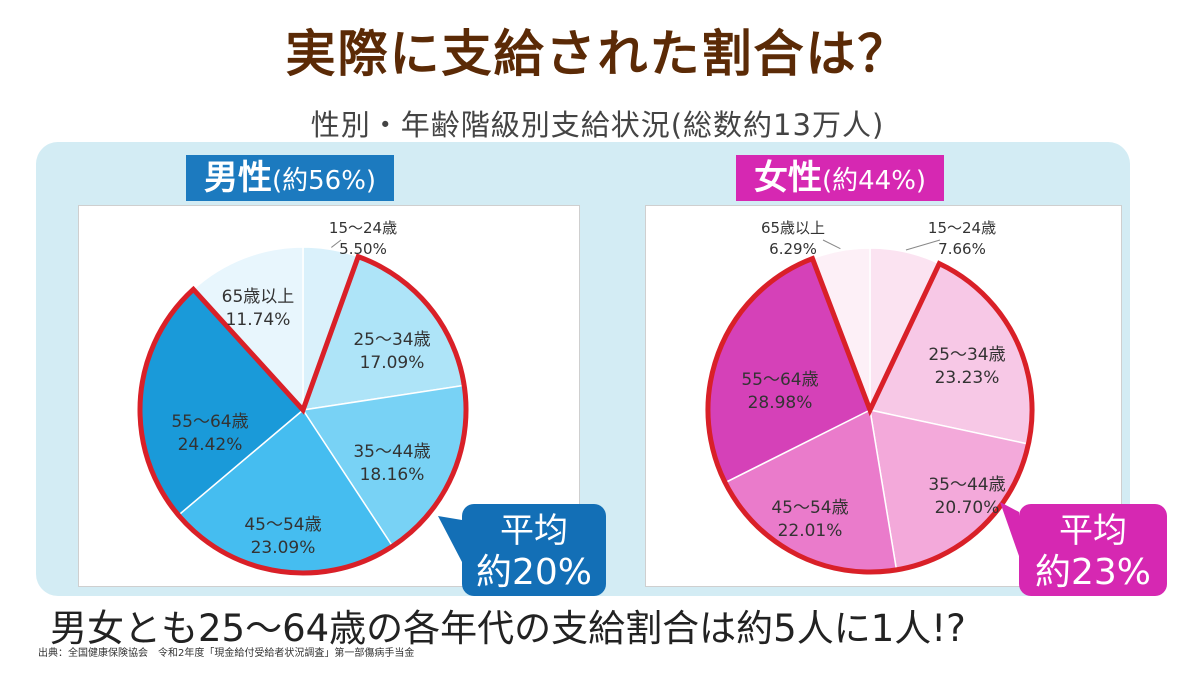 The image size is (1195, 676). I want to click on male-label-category-2: 35～44歳, so click(391, 452).